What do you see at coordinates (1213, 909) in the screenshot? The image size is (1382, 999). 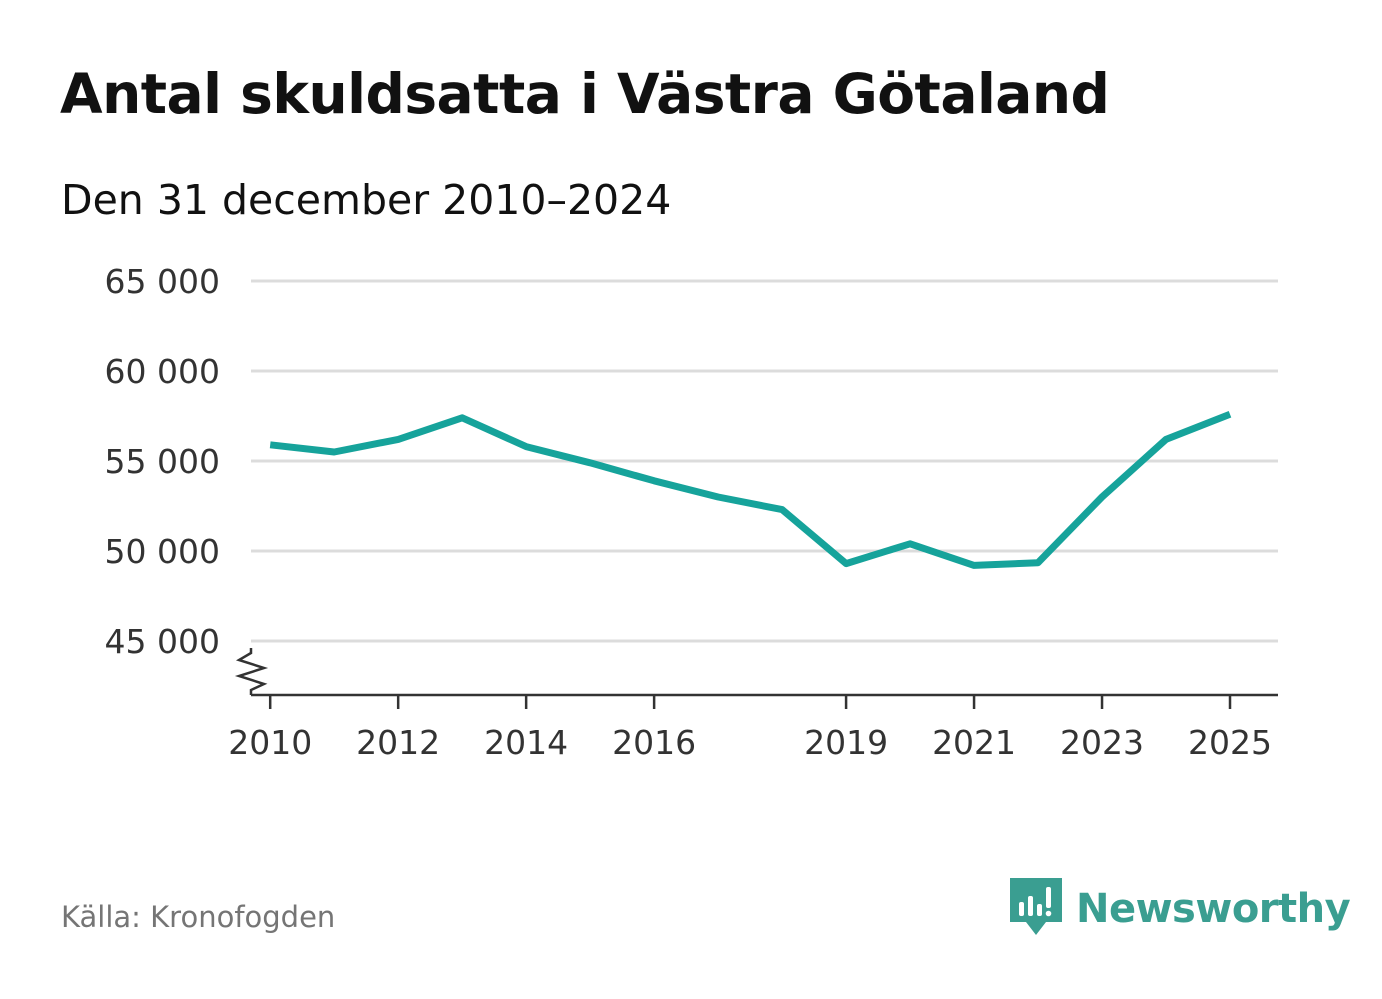 I see `brand-name: Newsworthy` at bounding box center [1213, 909].